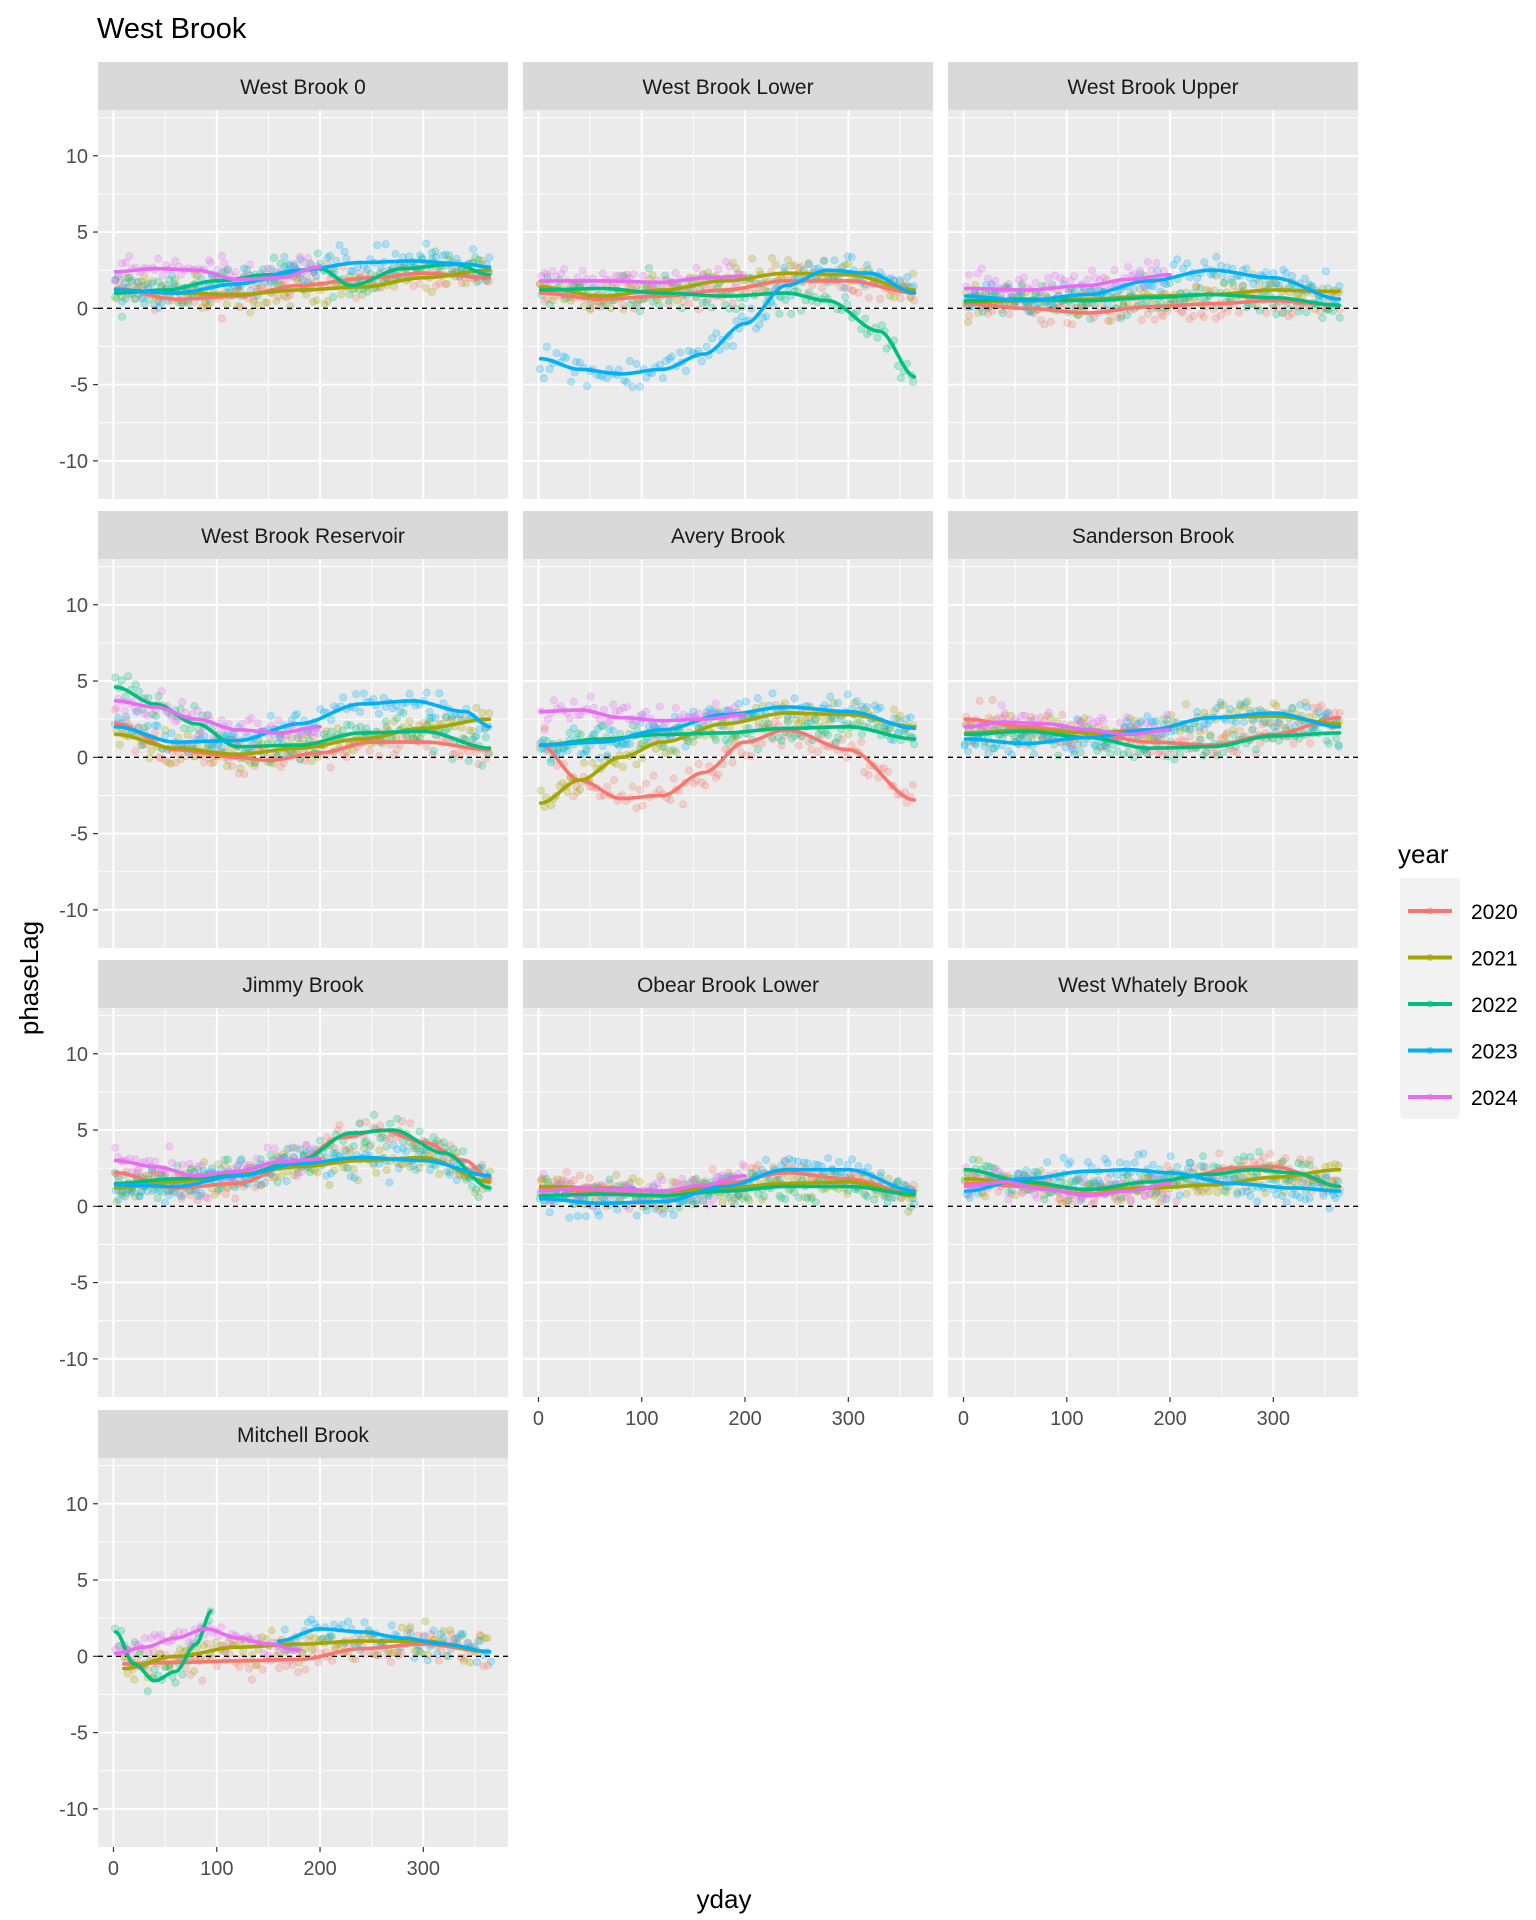 Image resolution: width=1536 pixels, height=1920 pixels. I want to click on x-tick-label: 200, so click(744, 1419).